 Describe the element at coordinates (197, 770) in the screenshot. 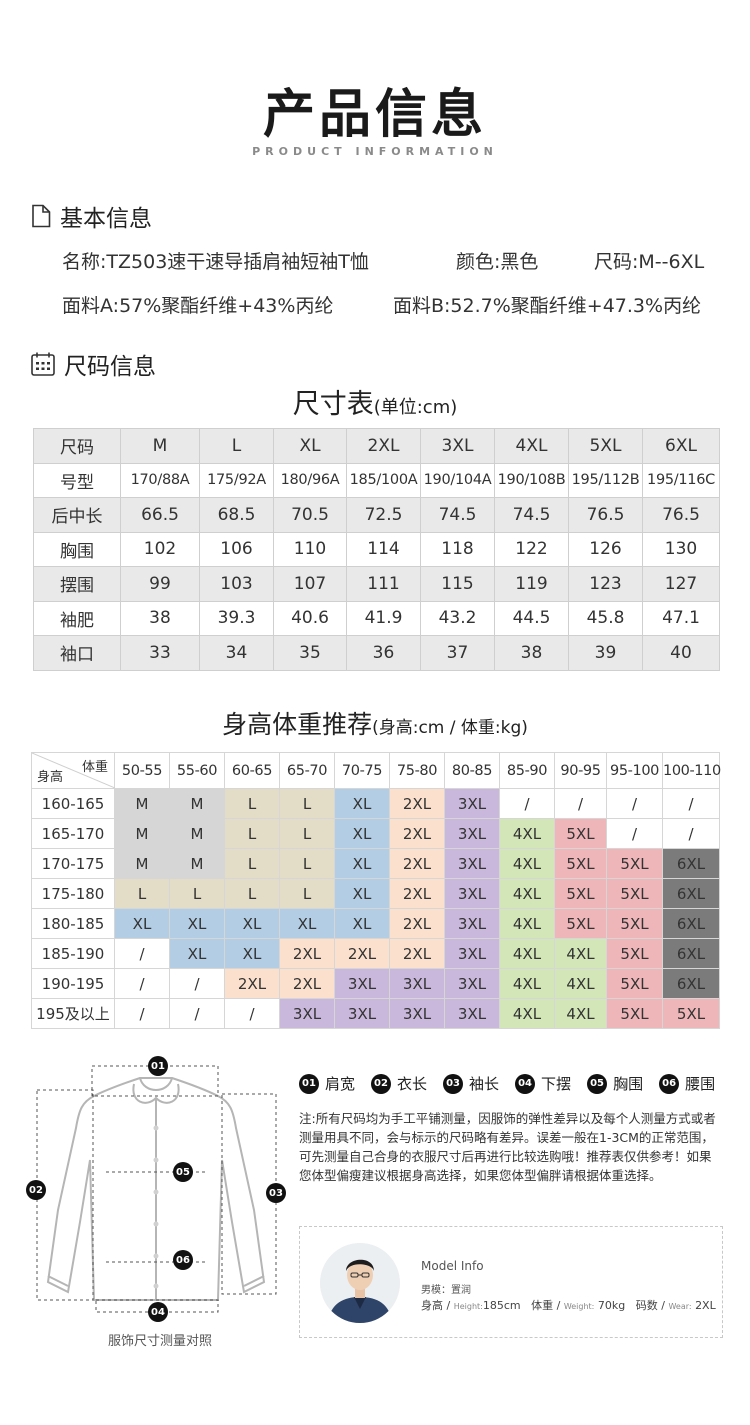

I see `weight-header: 55-60` at that location.